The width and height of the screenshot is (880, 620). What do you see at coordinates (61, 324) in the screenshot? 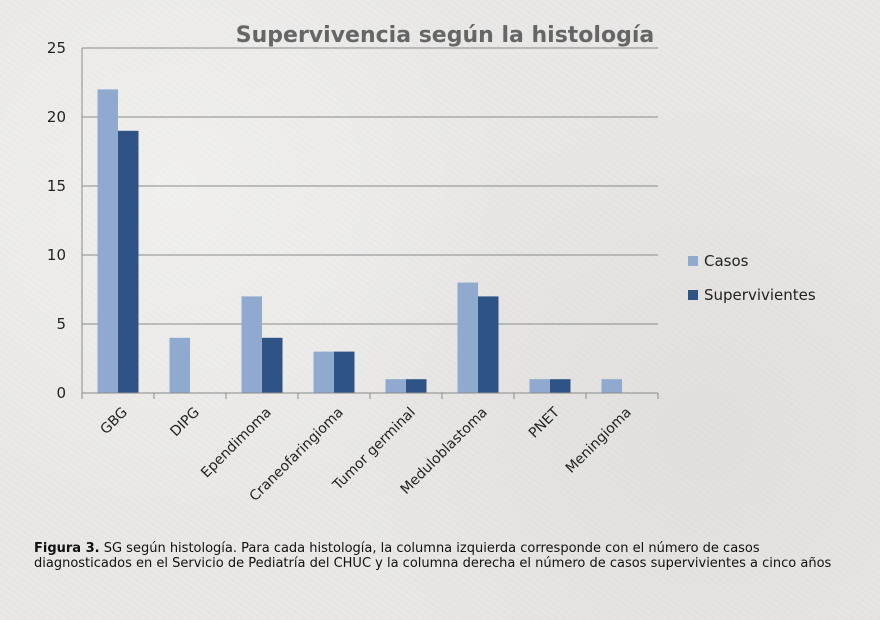
I see `y-tick-label: 5` at bounding box center [61, 324].